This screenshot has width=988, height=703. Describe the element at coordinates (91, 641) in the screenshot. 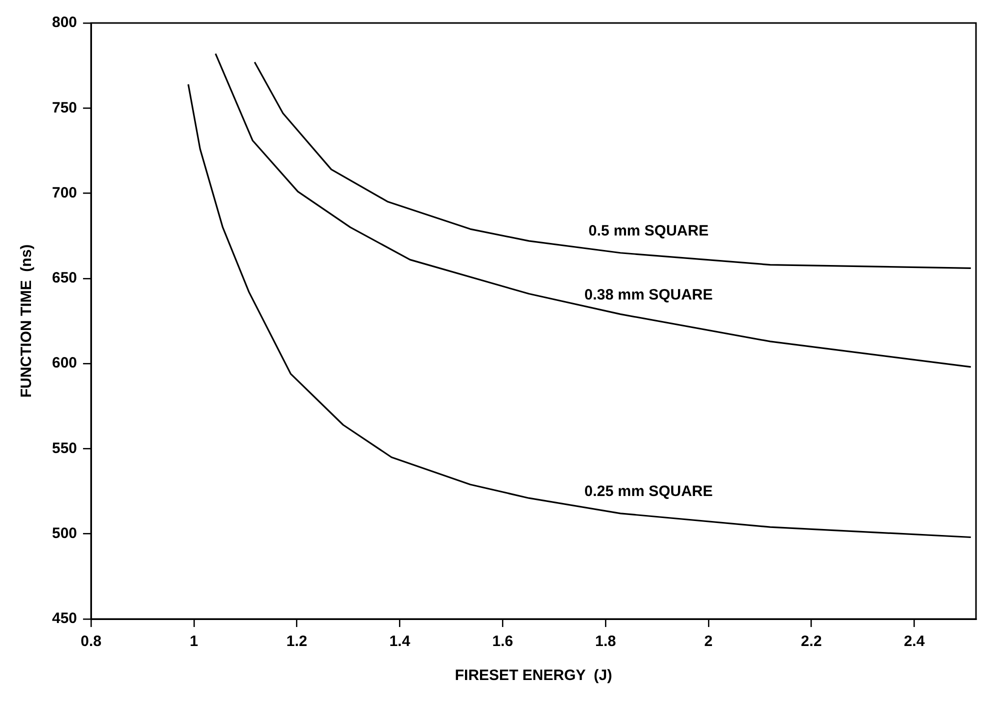

I see `x-tick-label: 0.8` at that location.